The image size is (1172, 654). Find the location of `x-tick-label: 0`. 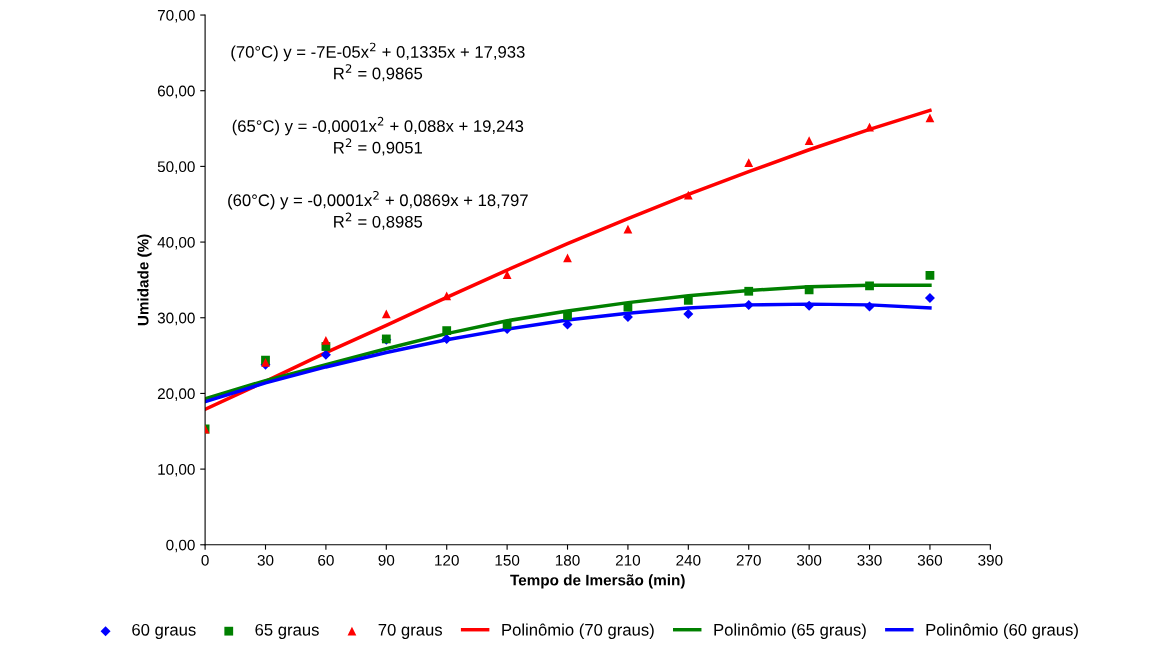

x-tick-label: 0 is located at coordinates (205, 560).